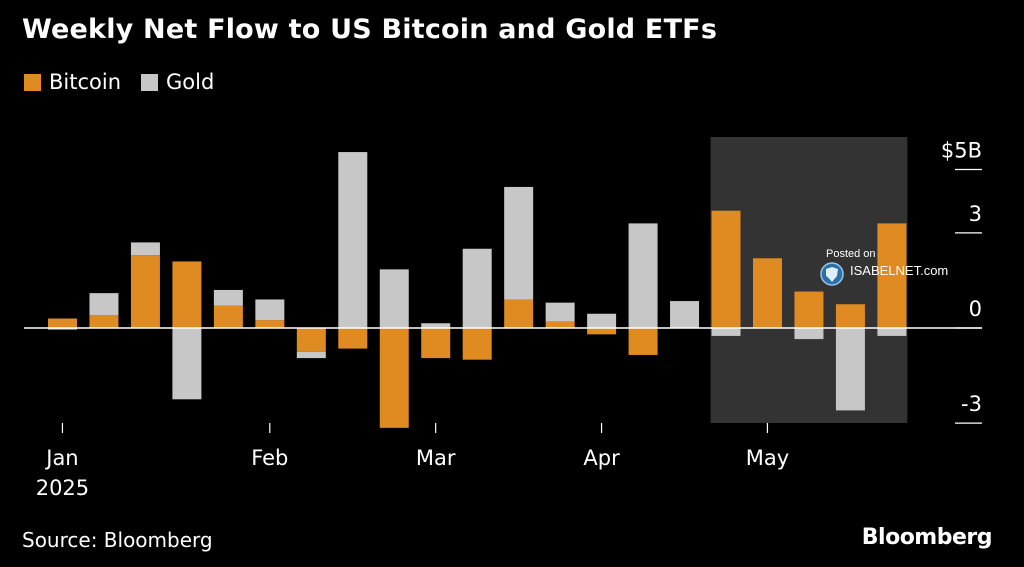 The image size is (1024, 567). I want to click on legend-item-gold: Gold, so click(177, 82).